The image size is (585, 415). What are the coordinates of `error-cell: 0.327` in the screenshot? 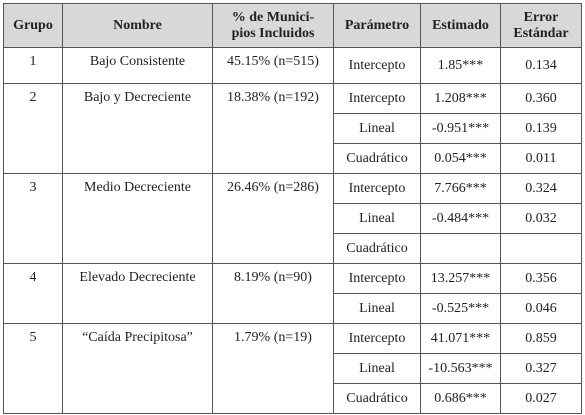 It's located at (541, 368).